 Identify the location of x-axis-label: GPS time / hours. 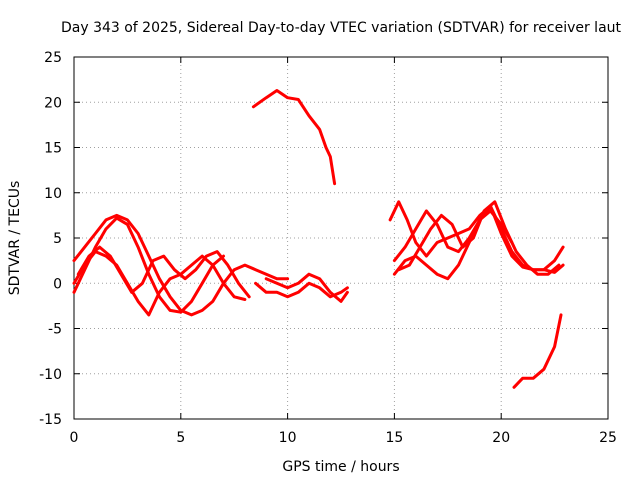
(340, 467).